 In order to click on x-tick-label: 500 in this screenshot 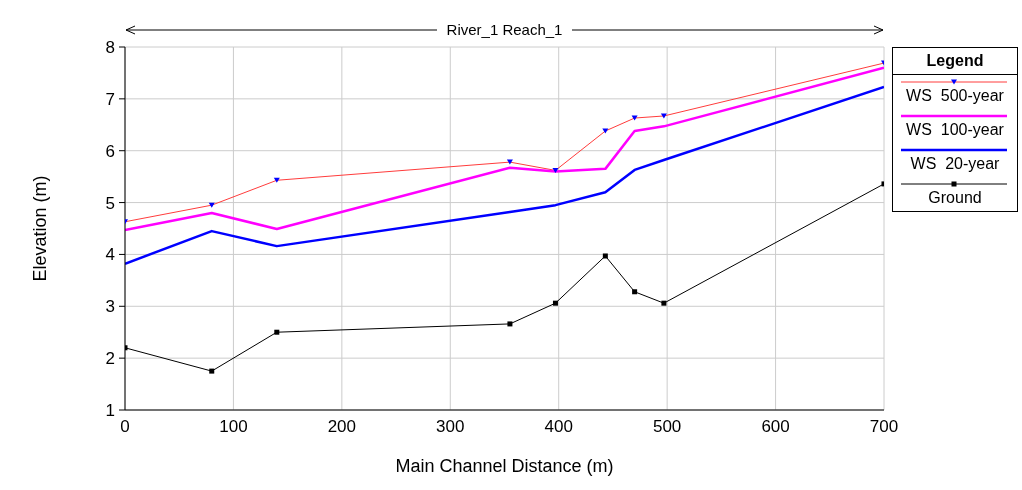, I will do `click(667, 427)`.